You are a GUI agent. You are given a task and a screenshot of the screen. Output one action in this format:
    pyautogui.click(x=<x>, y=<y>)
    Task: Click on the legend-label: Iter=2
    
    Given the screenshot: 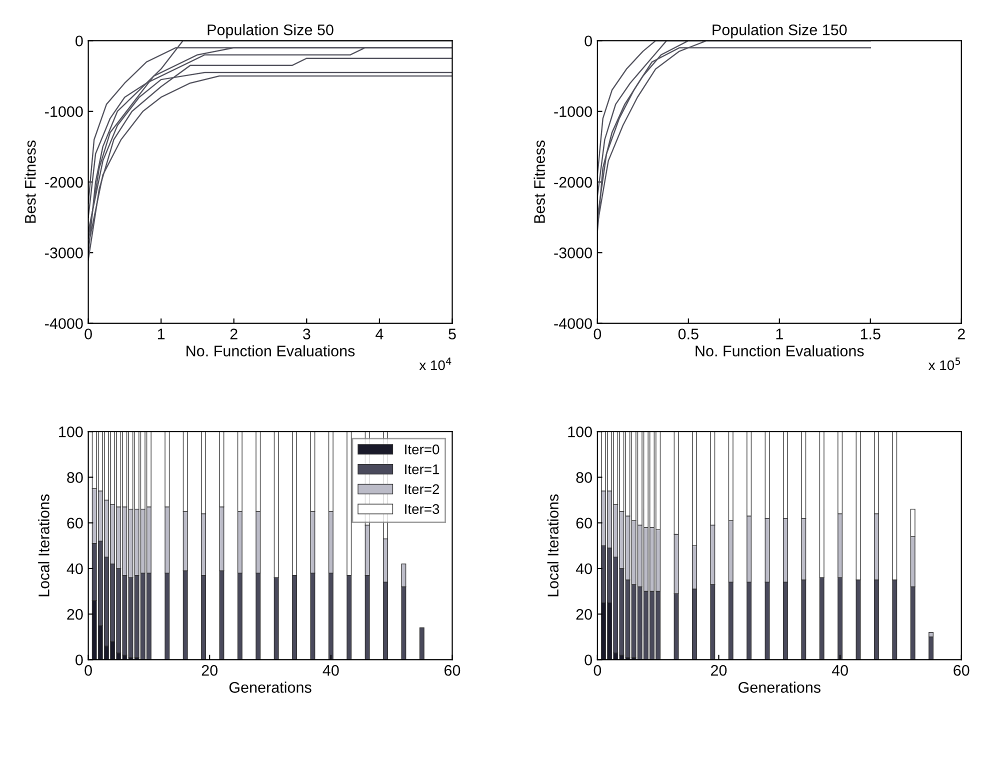 What is the action you would take?
    pyautogui.click(x=422, y=489)
    